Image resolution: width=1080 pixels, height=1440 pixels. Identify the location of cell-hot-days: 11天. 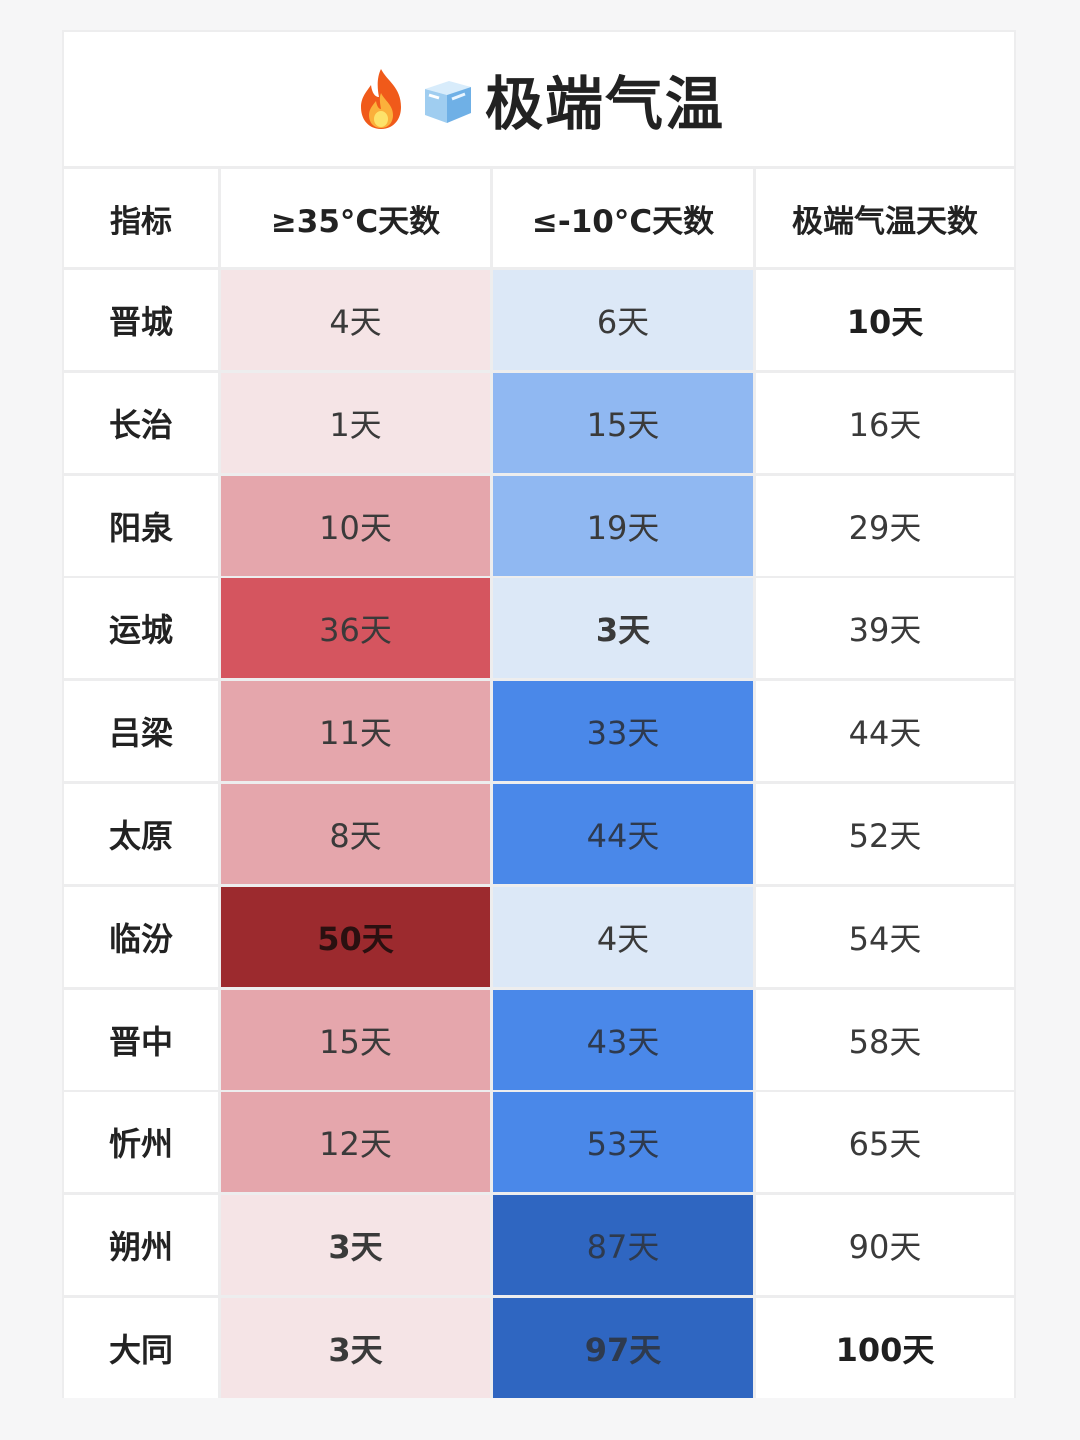
(355, 731).